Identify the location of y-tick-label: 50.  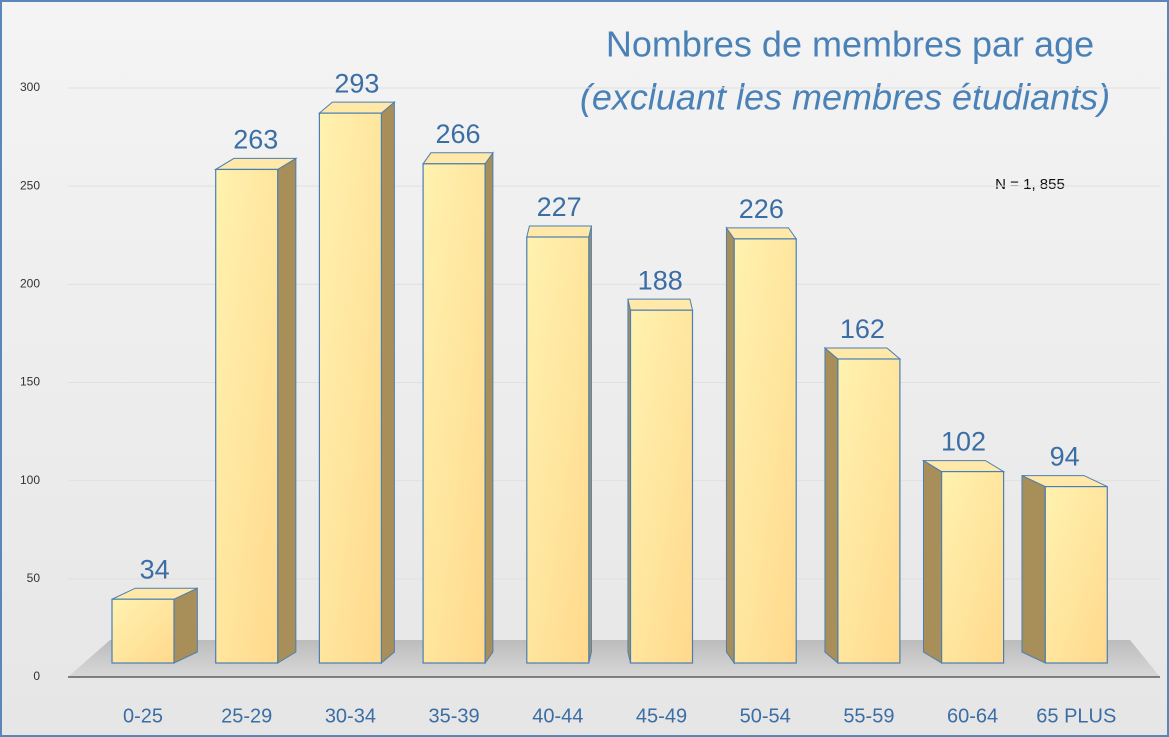
(34, 578).